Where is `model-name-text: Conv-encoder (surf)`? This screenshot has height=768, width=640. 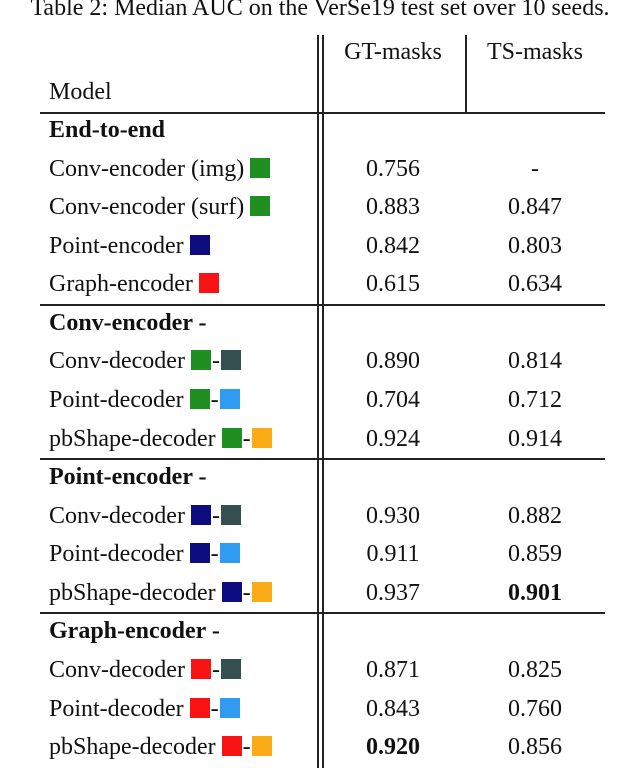
model-name-text: Conv-encoder (surf) is located at coordinates (147, 207).